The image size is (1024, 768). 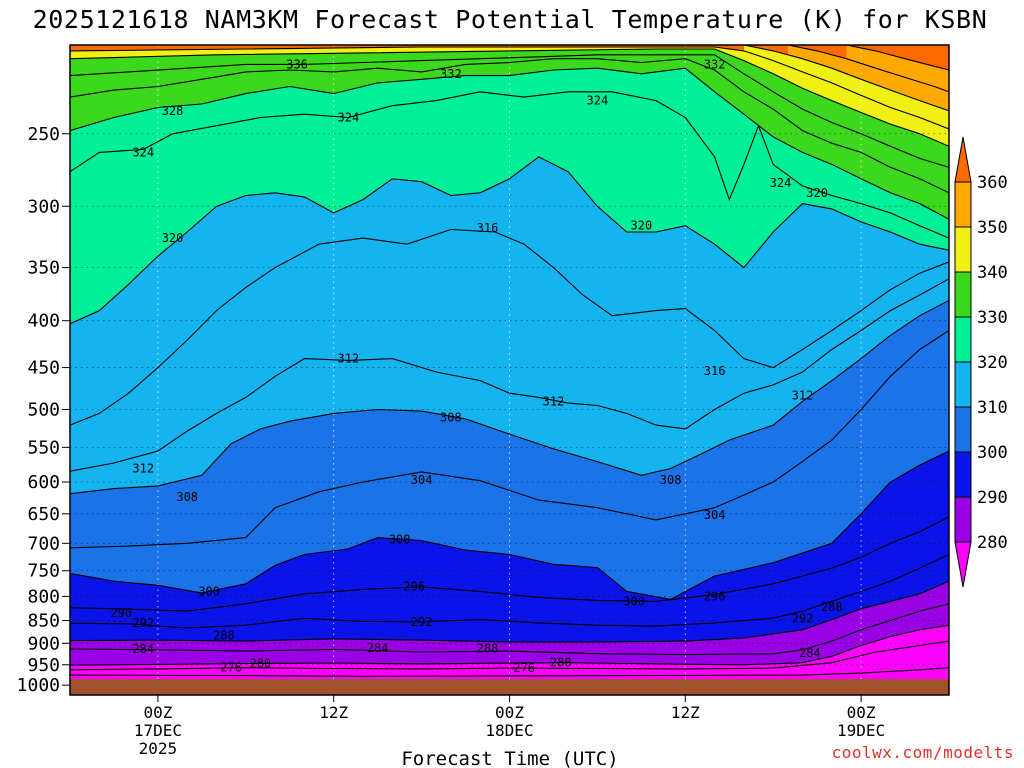 What do you see at coordinates (524, 668) in the screenshot?
I see `contour-label-276: 276` at bounding box center [524, 668].